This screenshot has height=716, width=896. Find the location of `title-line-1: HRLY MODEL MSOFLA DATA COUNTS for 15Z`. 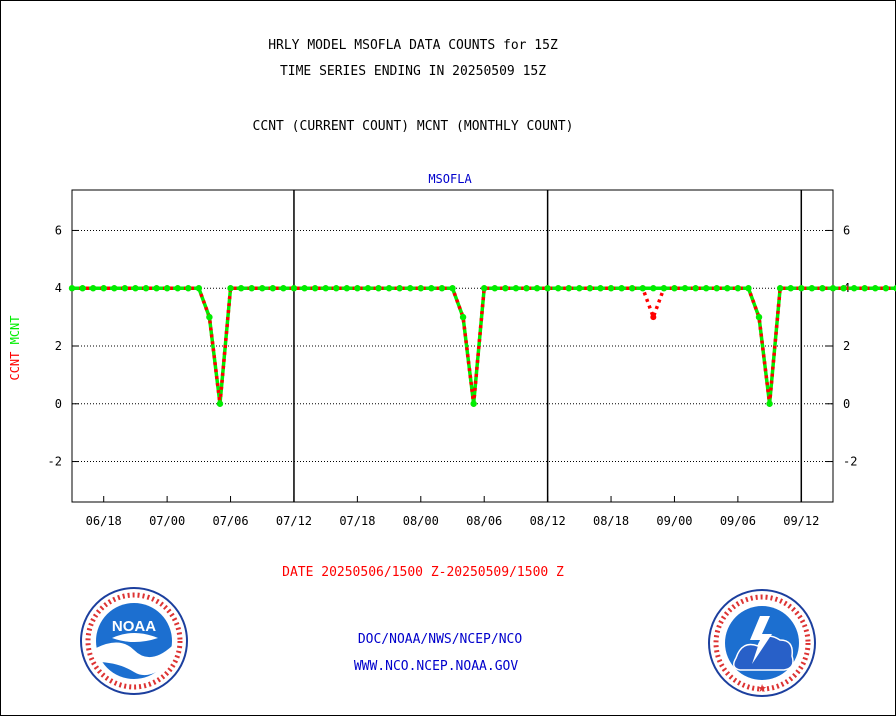

title-line-1: HRLY MODEL MSOFLA DATA COUNTS for 15Z is located at coordinates (413, 45).